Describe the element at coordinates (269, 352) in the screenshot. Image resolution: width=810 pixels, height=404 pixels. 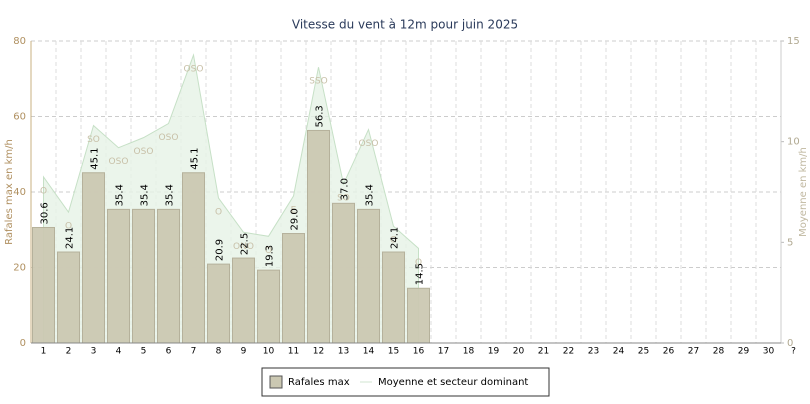
I see `x-tick-label: 10` at that location.